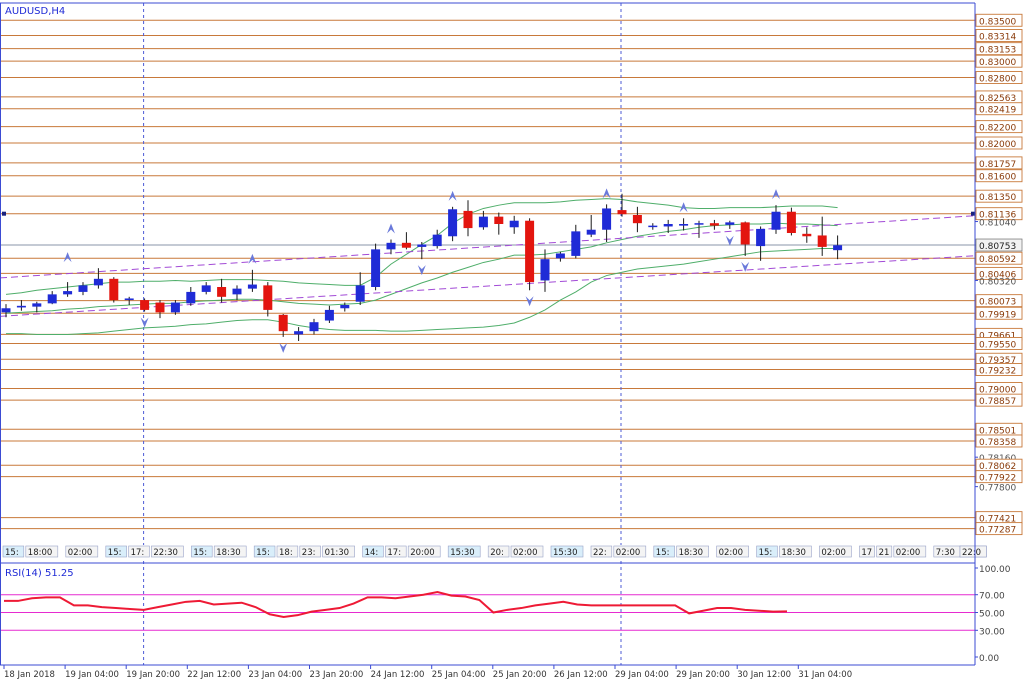  What do you see at coordinates (29, 675) in the screenshot?
I see `time-tick-label: 18 Jan 2018` at bounding box center [29, 675].